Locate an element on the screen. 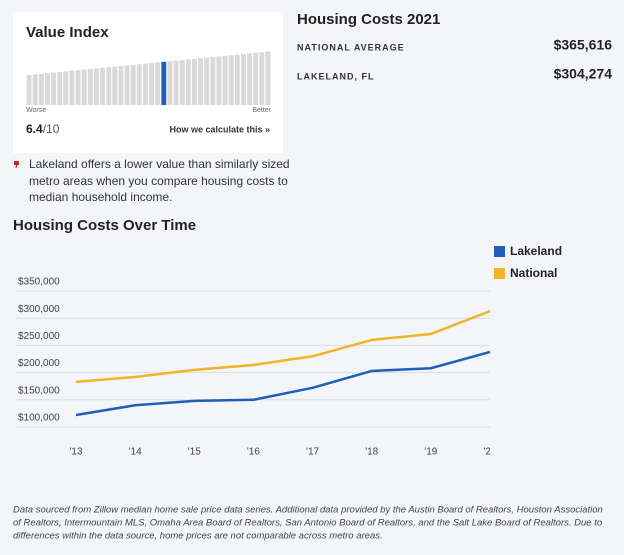 The image size is (624, 555). note-line: median household income. is located at coordinates (100, 197).